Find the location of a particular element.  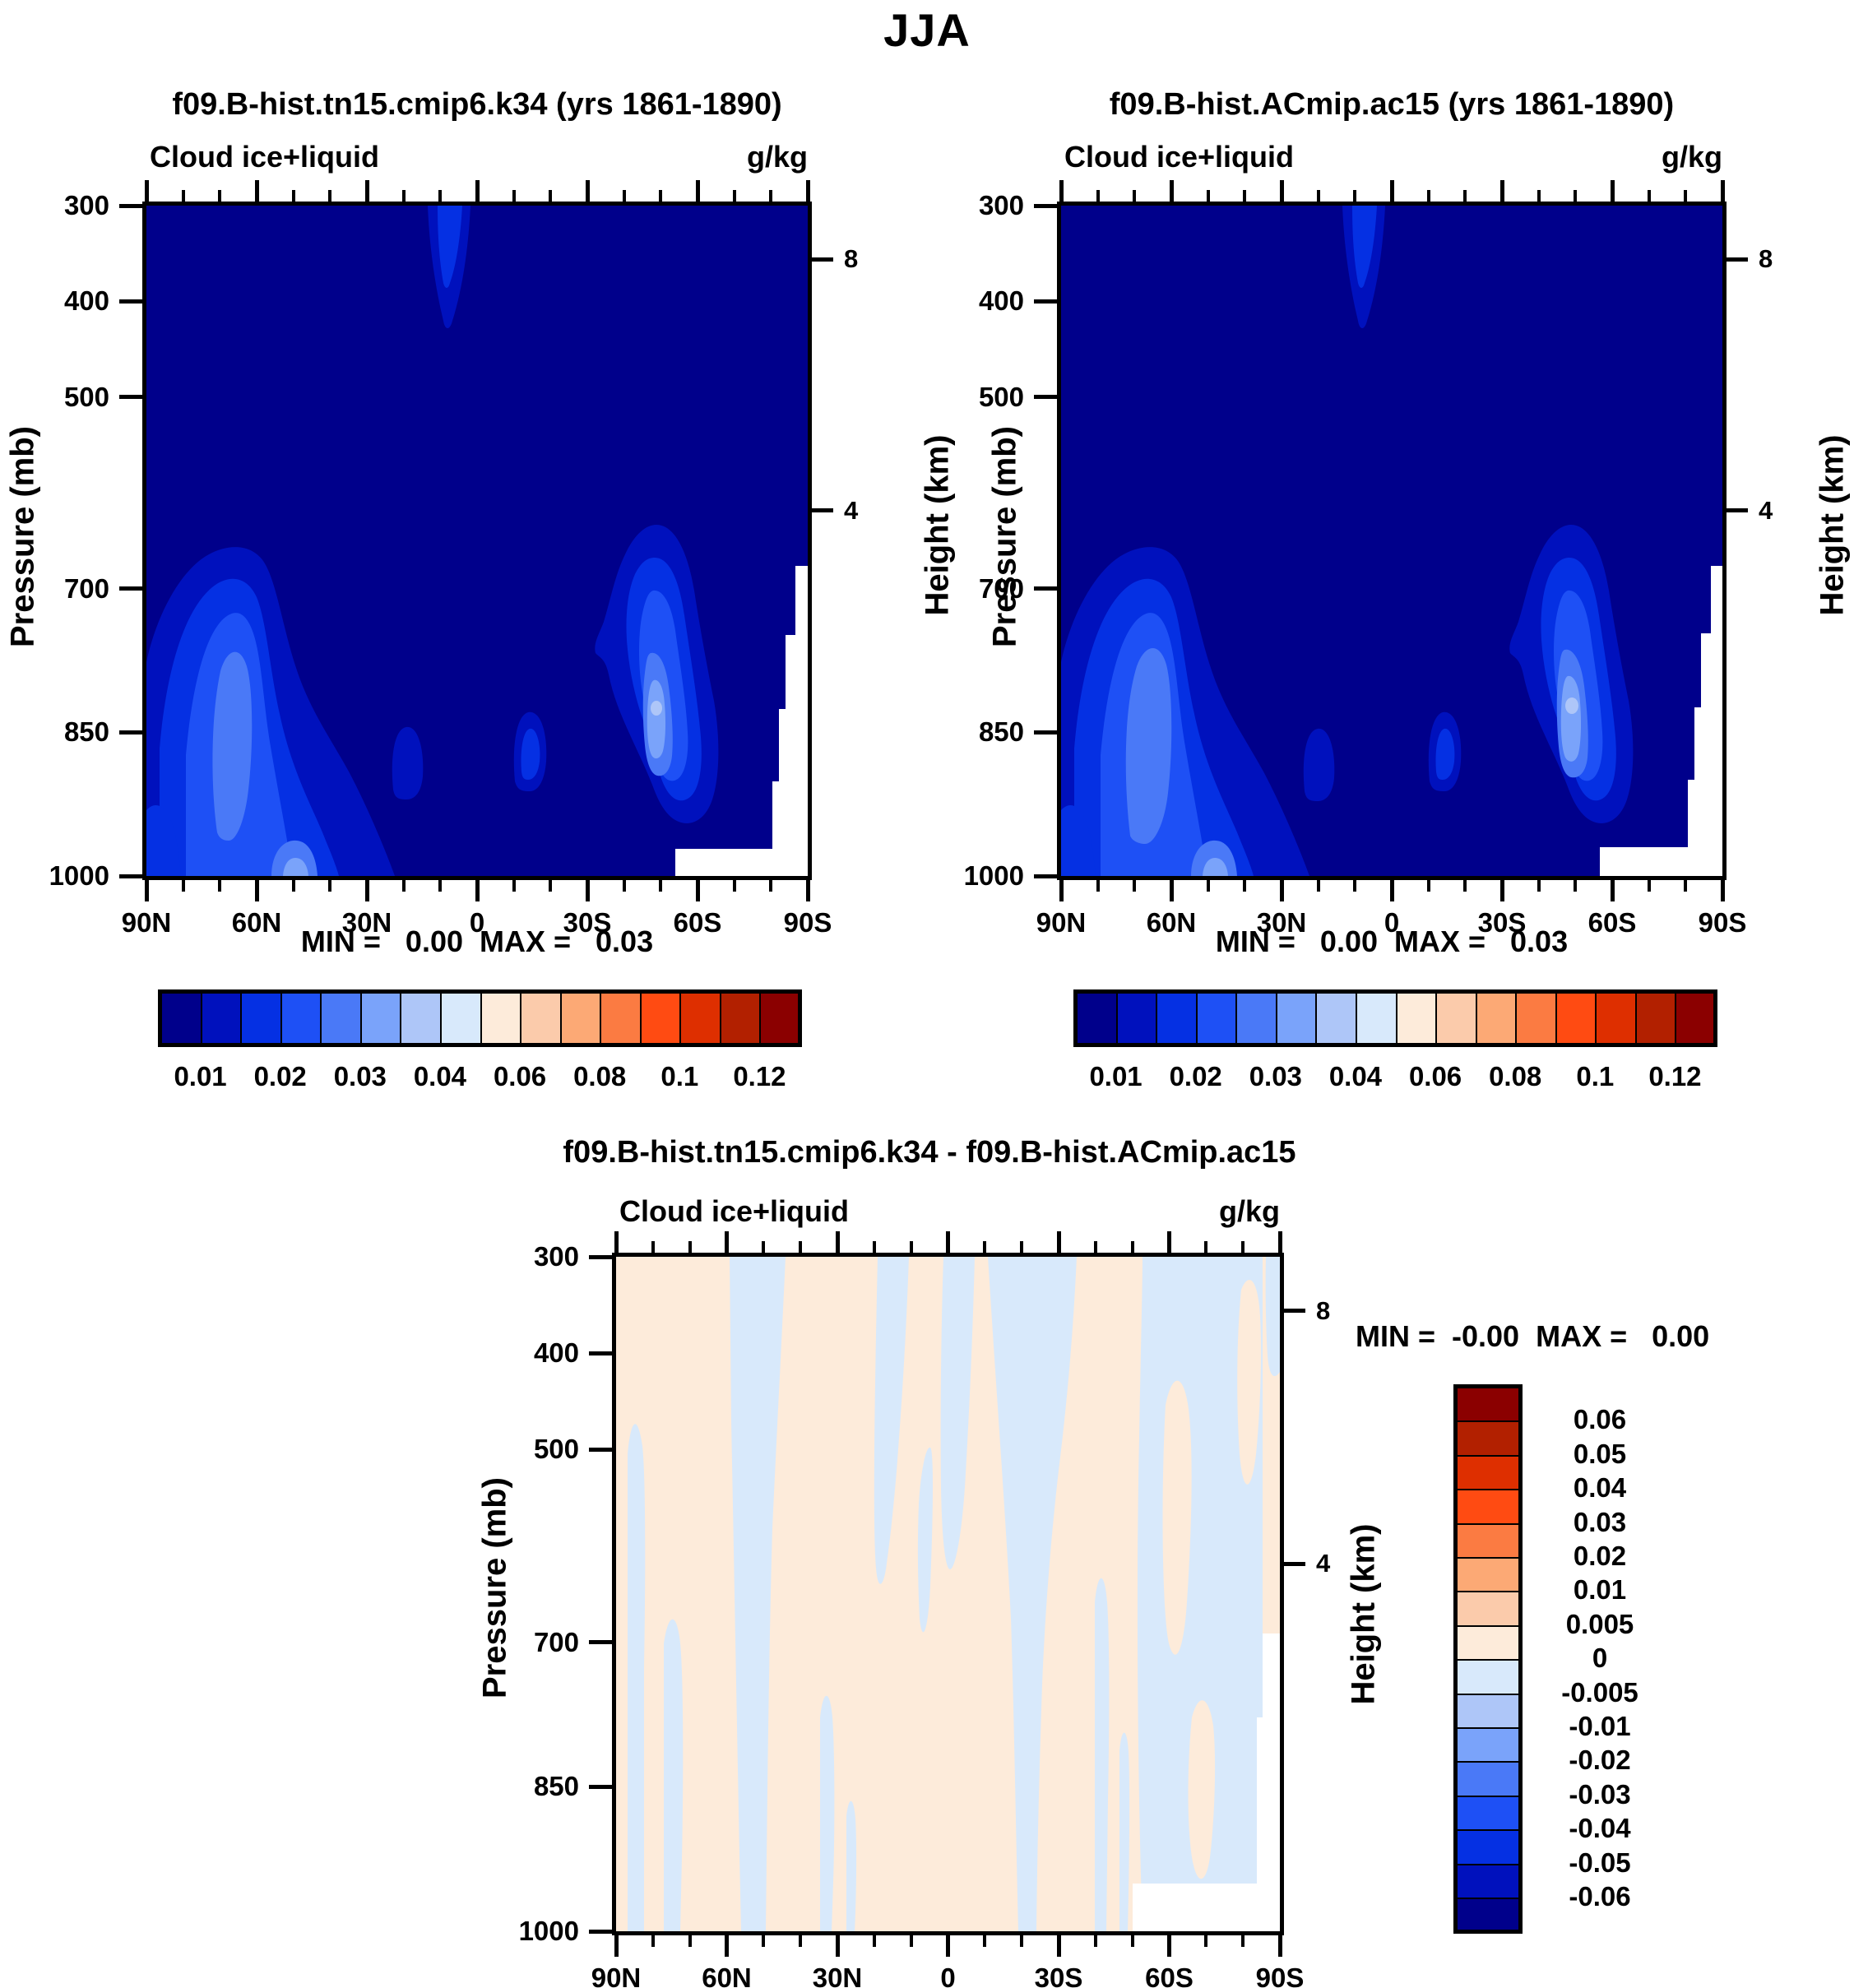

pressure-tick-label: 850 is located at coordinates (1001, 732).